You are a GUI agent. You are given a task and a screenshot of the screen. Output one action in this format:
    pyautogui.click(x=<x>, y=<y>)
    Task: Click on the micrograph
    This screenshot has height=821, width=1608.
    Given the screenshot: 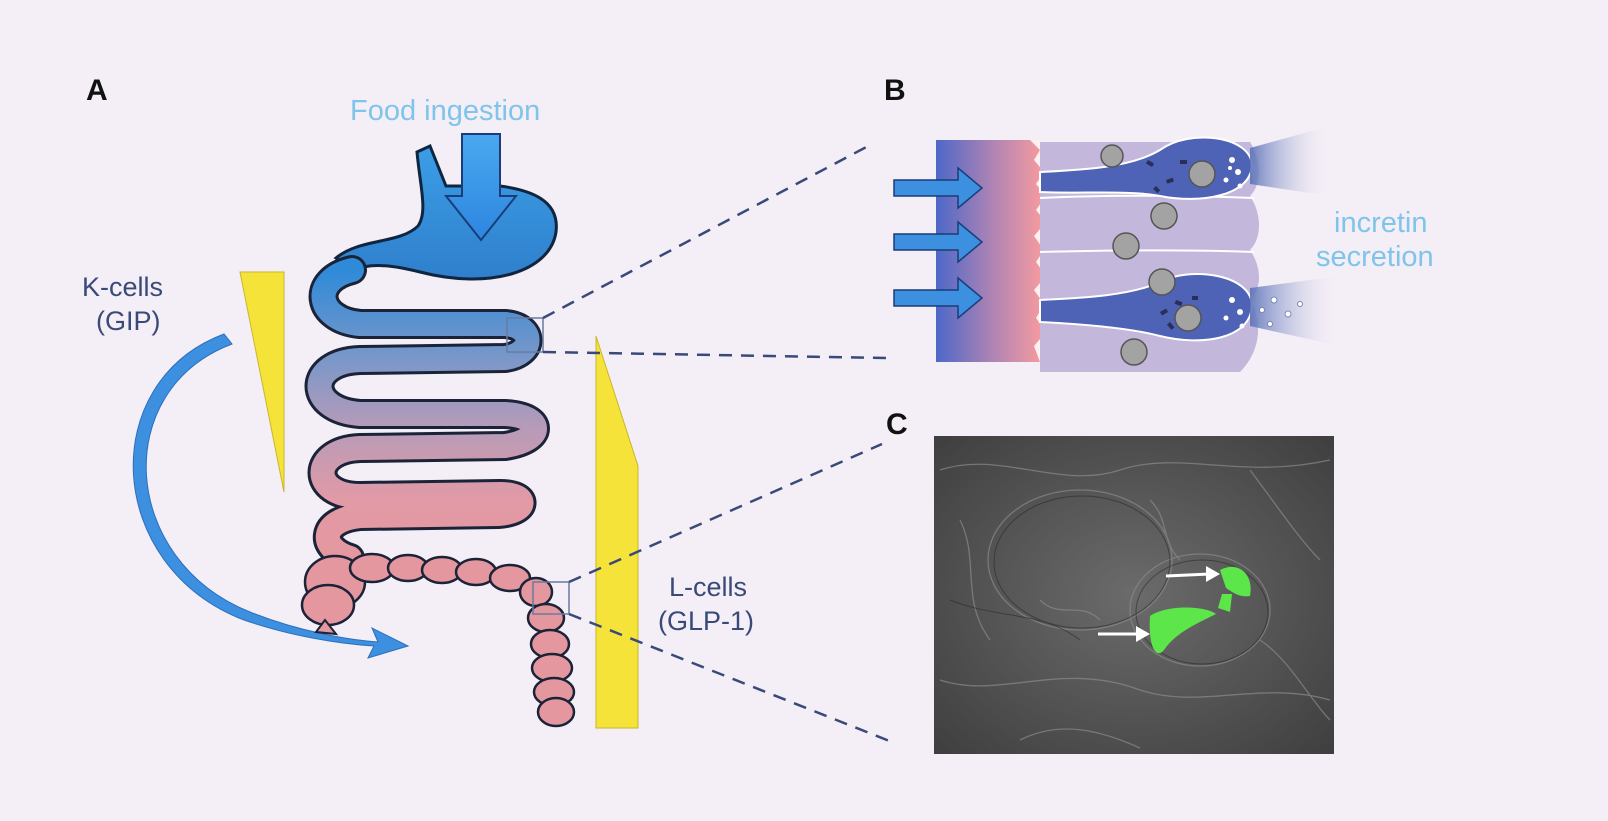 What is the action you would take?
    pyautogui.click(x=1134, y=595)
    